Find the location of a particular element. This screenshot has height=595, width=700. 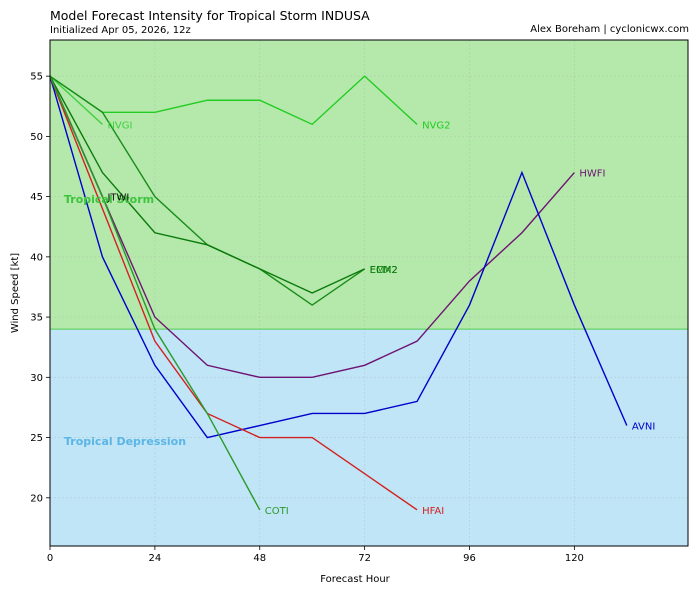

x-tick-label: 120 is located at coordinates (574, 558).